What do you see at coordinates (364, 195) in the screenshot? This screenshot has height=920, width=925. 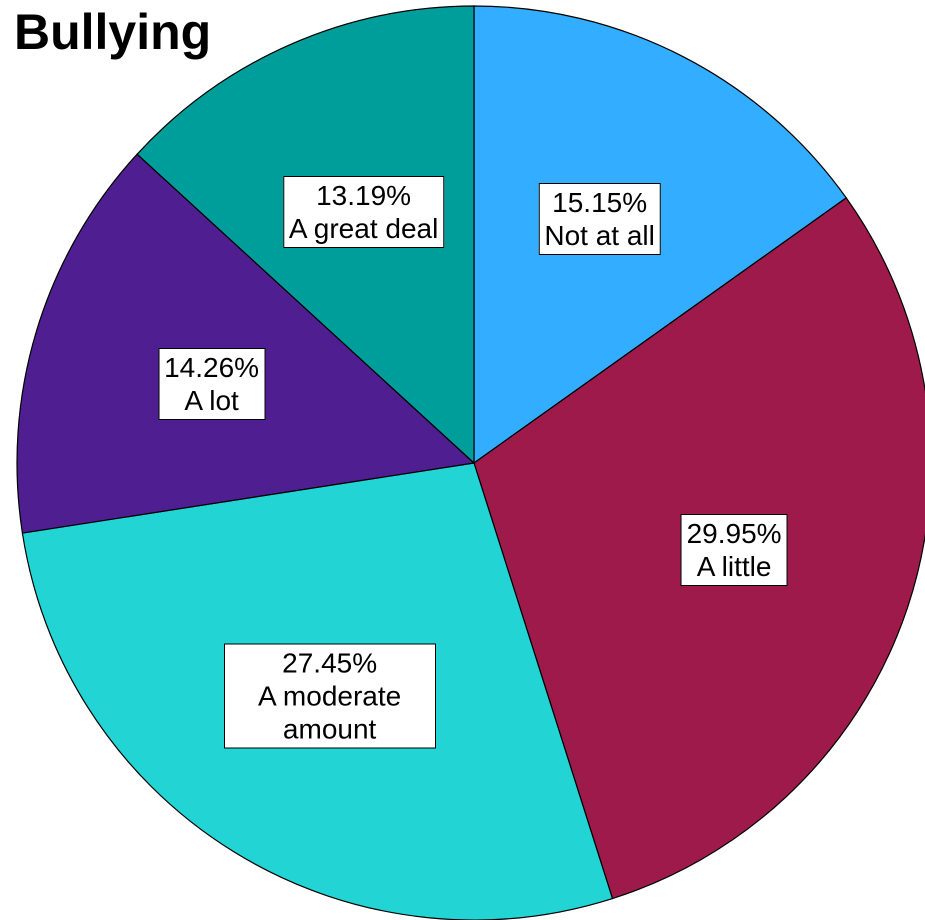 I see `value-label: 13.19%` at bounding box center [364, 195].